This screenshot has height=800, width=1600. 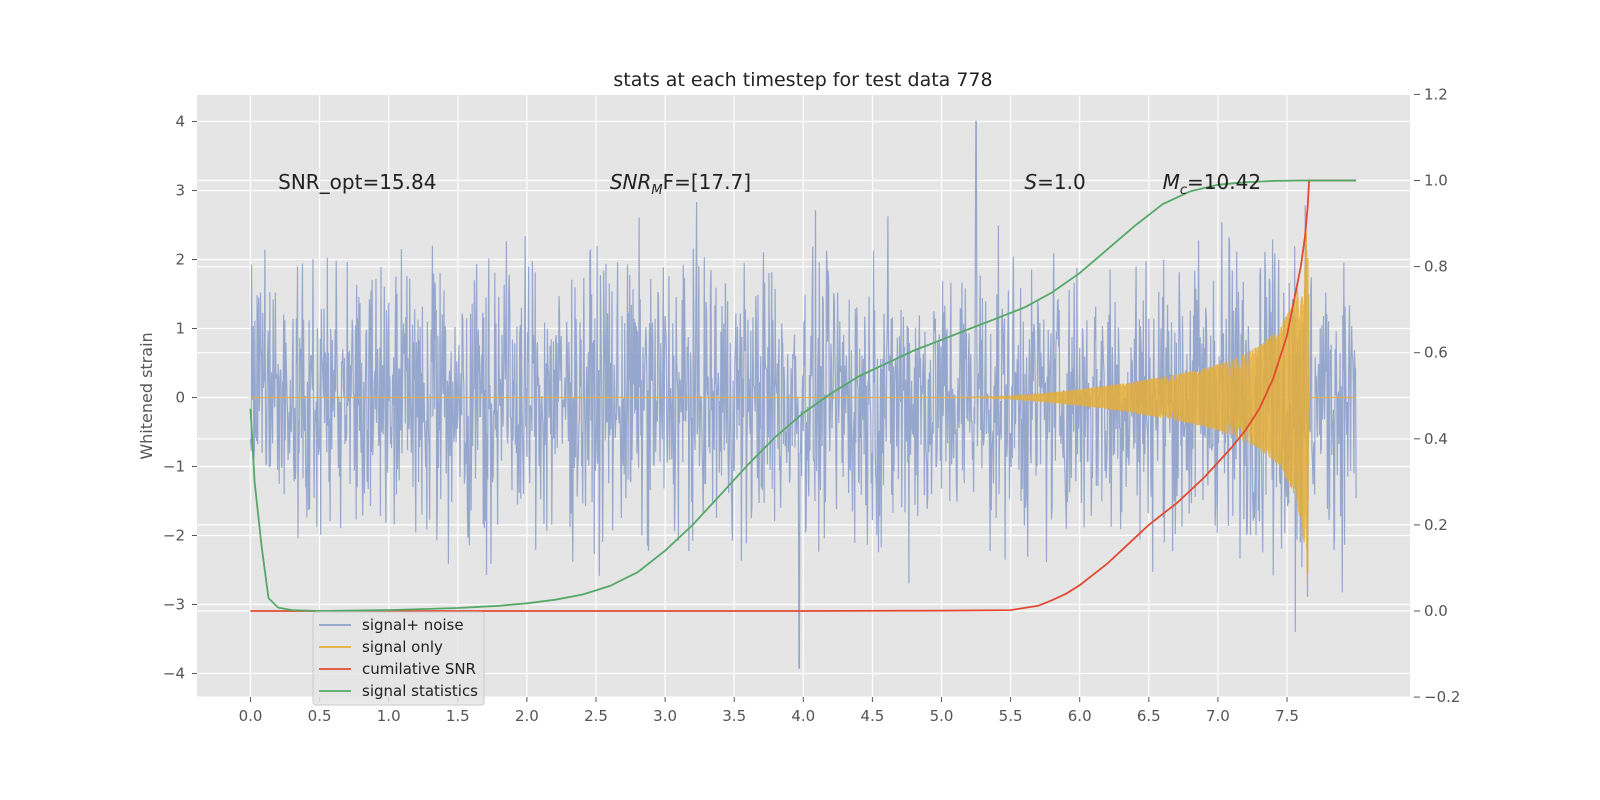 I want to click on x-tick-label-6: 3.0, so click(x=665, y=716).